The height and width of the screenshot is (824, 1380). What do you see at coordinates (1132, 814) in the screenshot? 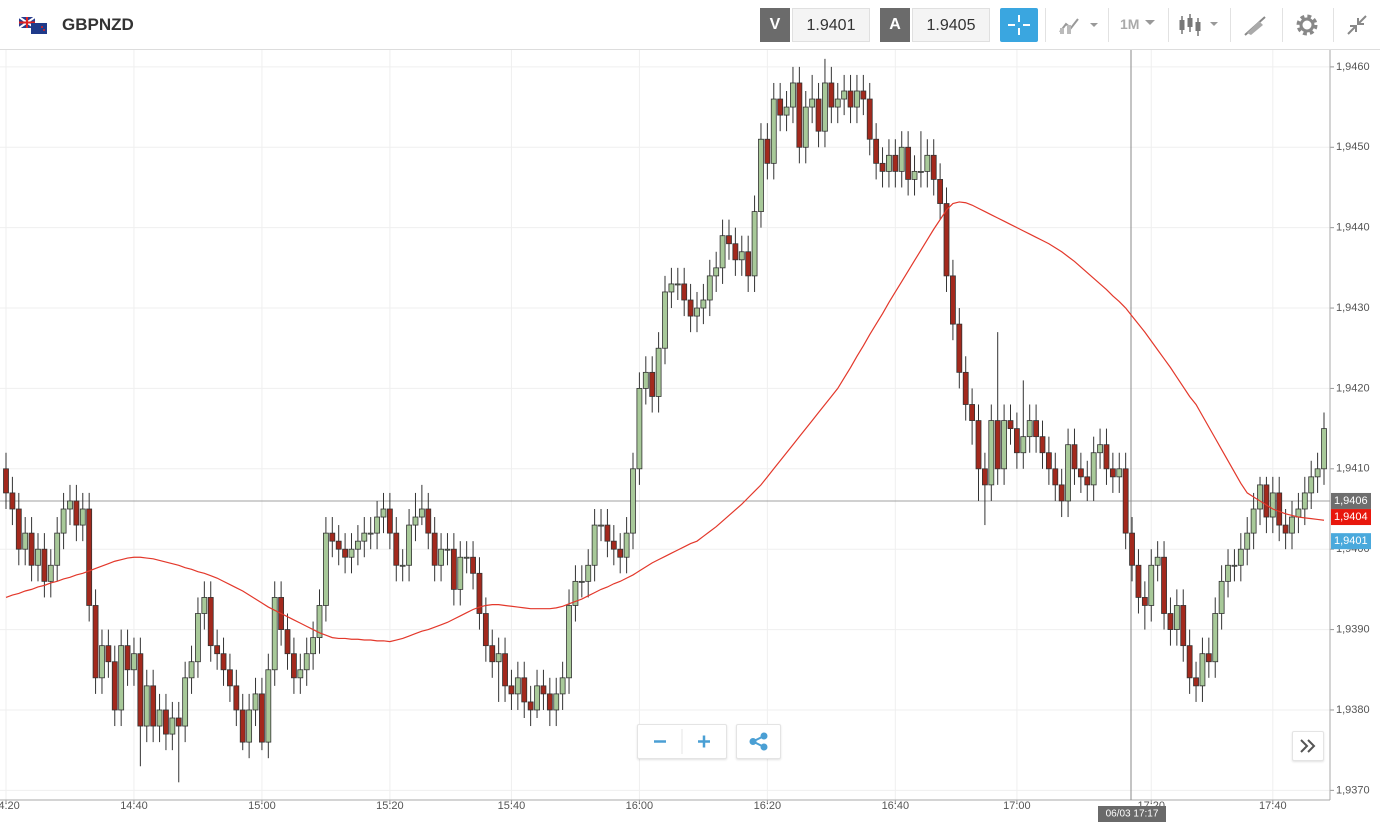
I see `crosshair-label-box` at bounding box center [1132, 814].